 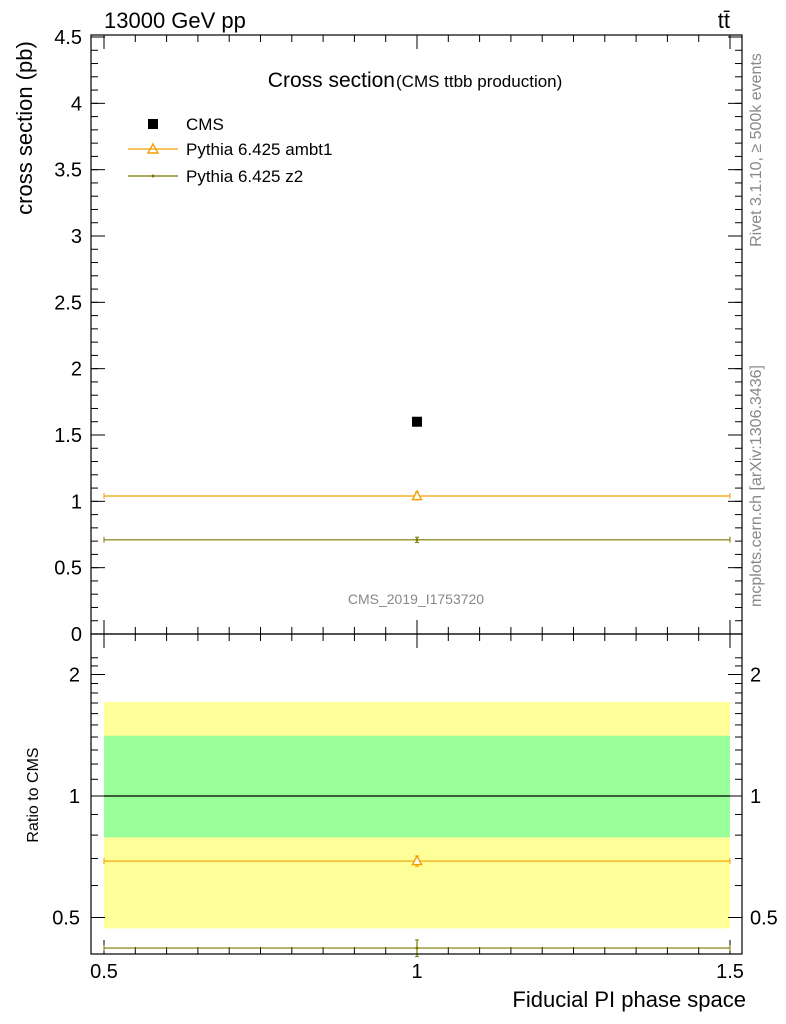 What do you see at coordinates (76, 237) in the screenshot?
I see `top-y-tick-label: 3` at bounding box center [76, 237].